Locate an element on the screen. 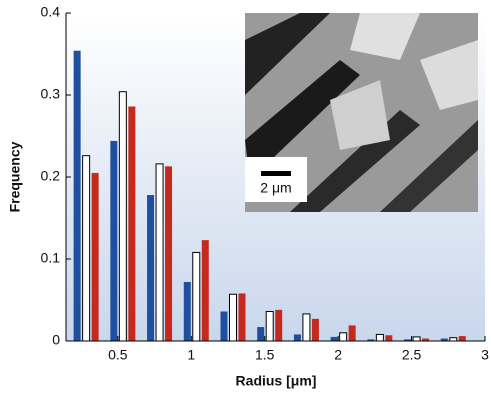 The width and height of the screenshot is (491, 408). y-axis-label: Frequency is located at coordinates (15, 176).